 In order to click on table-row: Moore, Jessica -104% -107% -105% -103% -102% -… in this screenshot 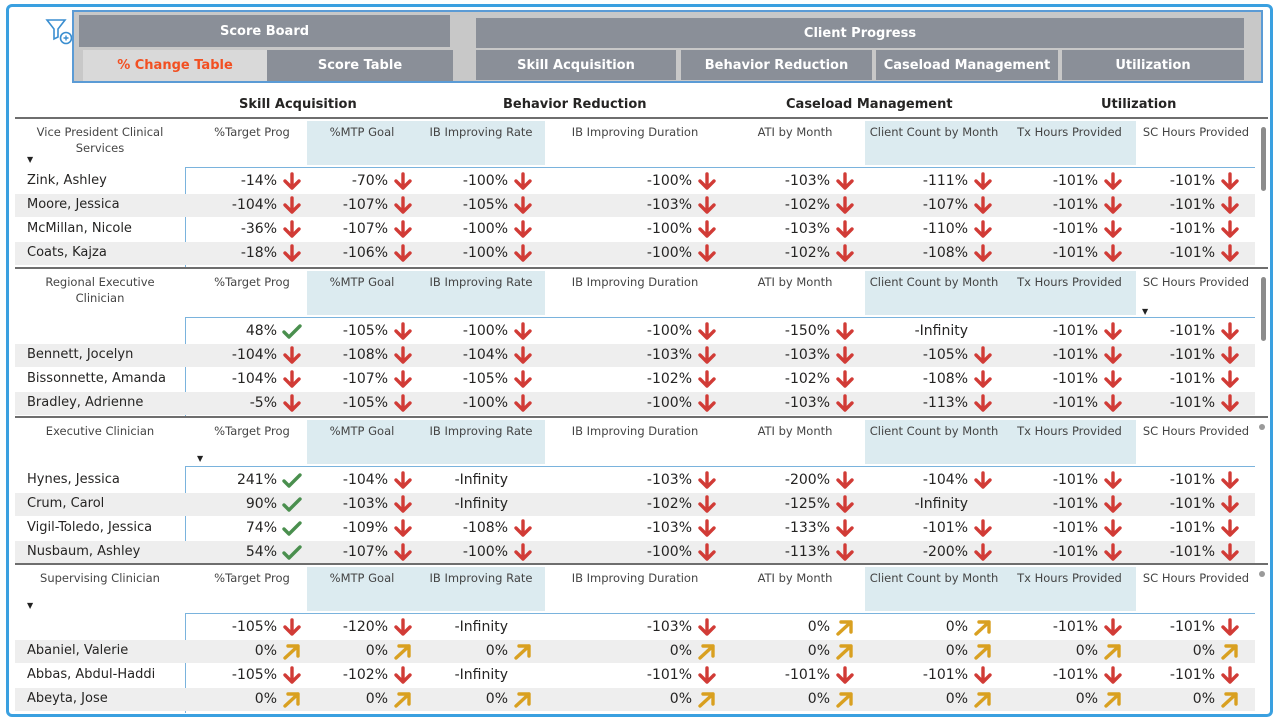, I will do `click(635, 205)`.